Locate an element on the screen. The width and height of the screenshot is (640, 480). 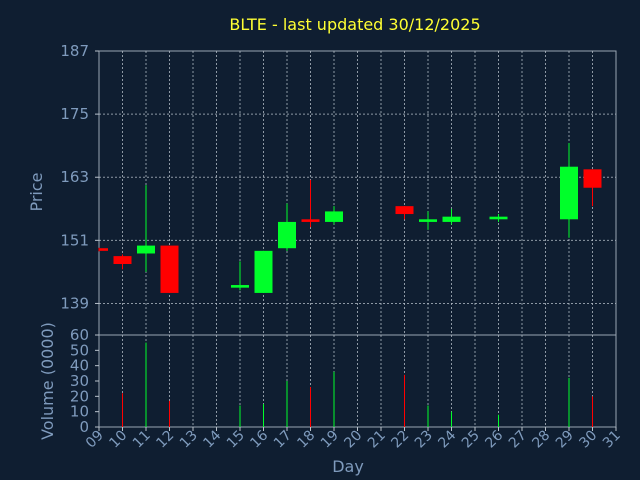
volume-bars is located at coordinates (357, 384).